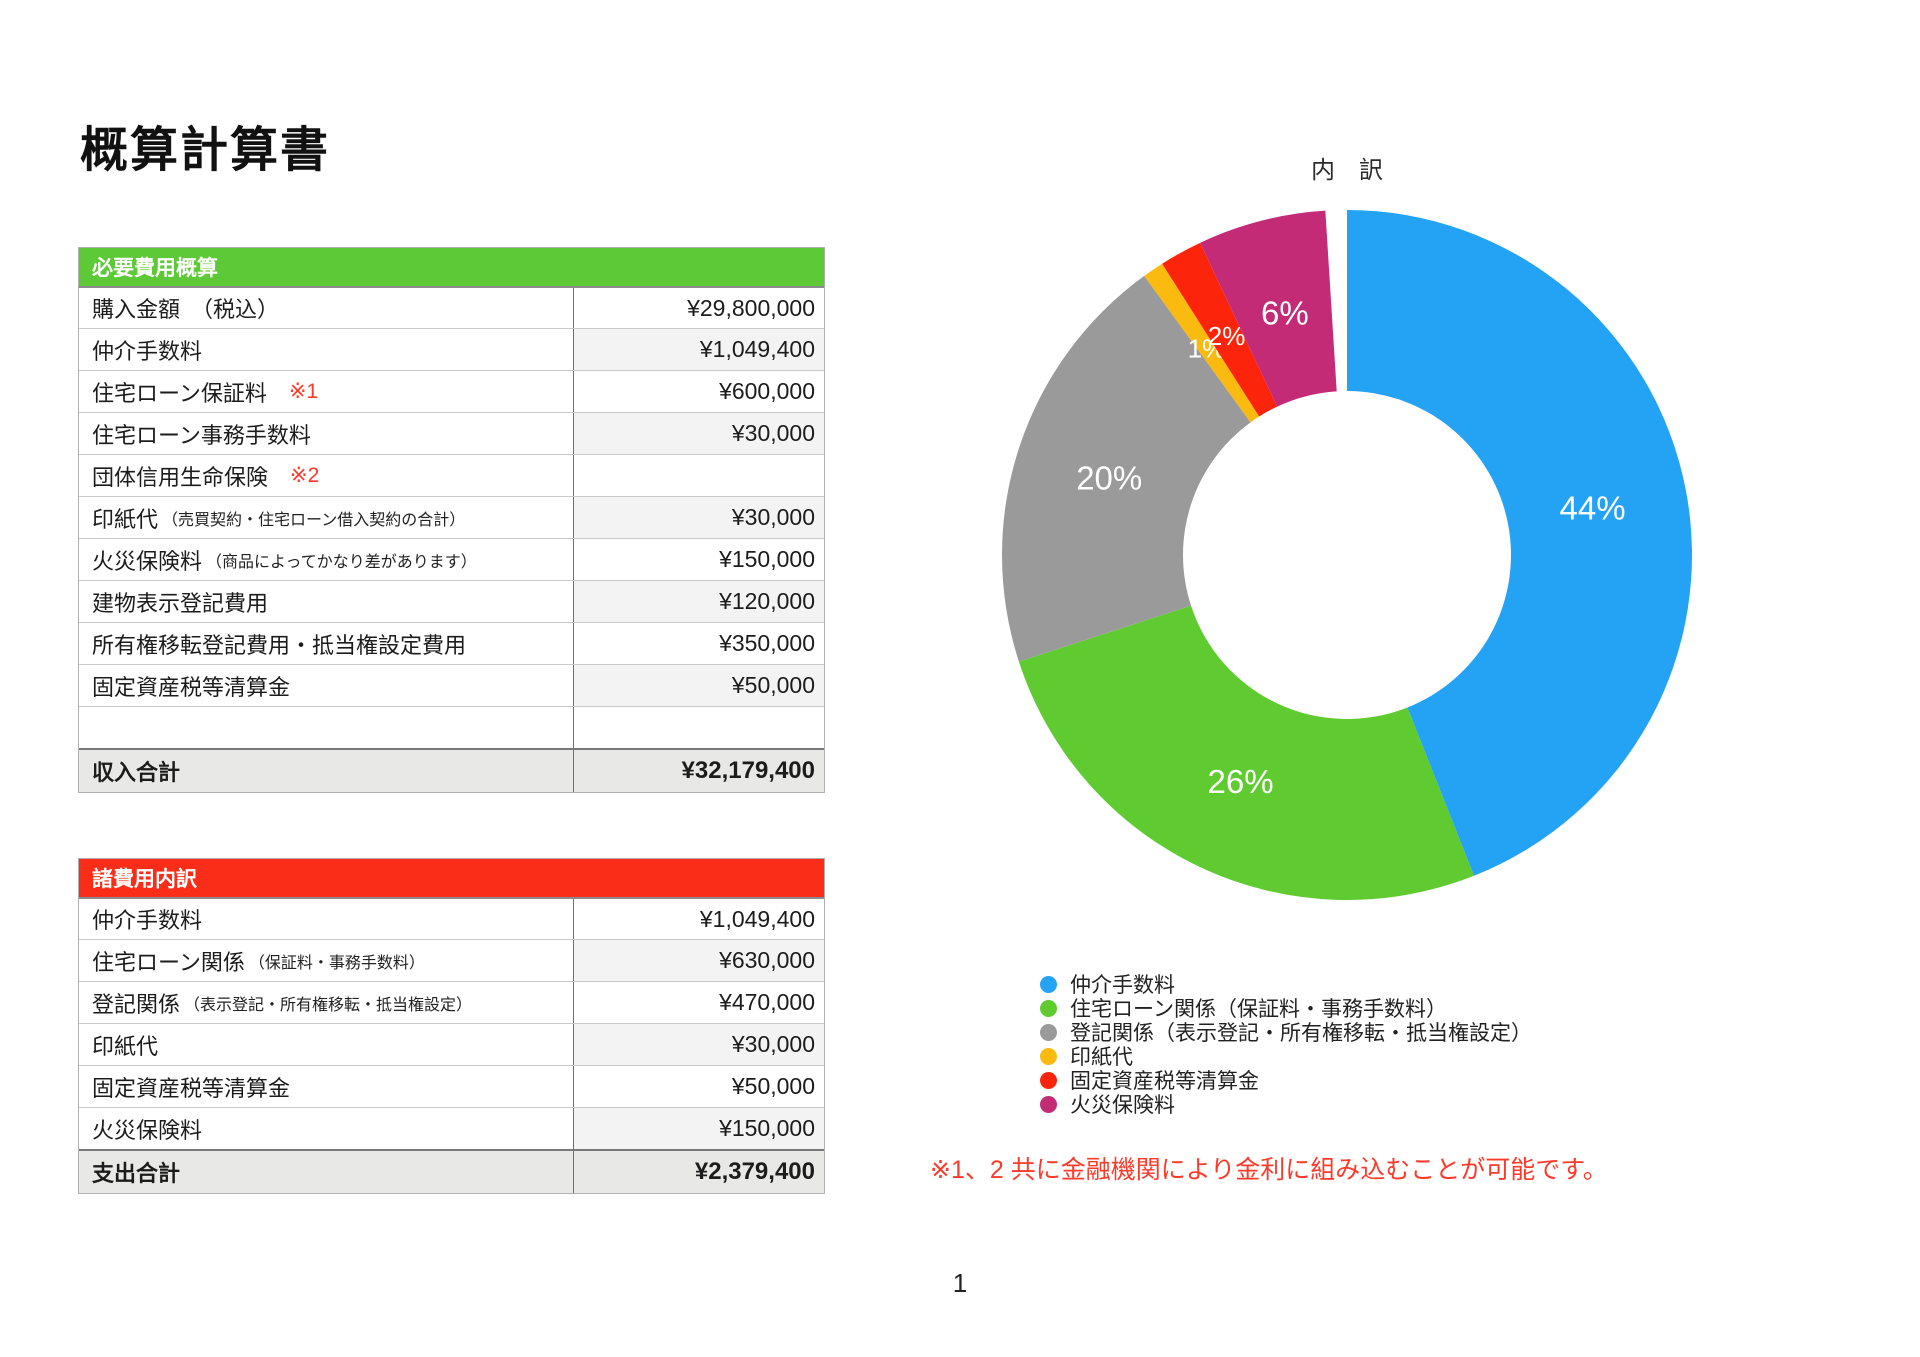 The height and width of the screenshot is (1357, 1920). Describe the element at coordinates (326, 771) in the screenshot. I see `row-label: 収入合計` at that location.